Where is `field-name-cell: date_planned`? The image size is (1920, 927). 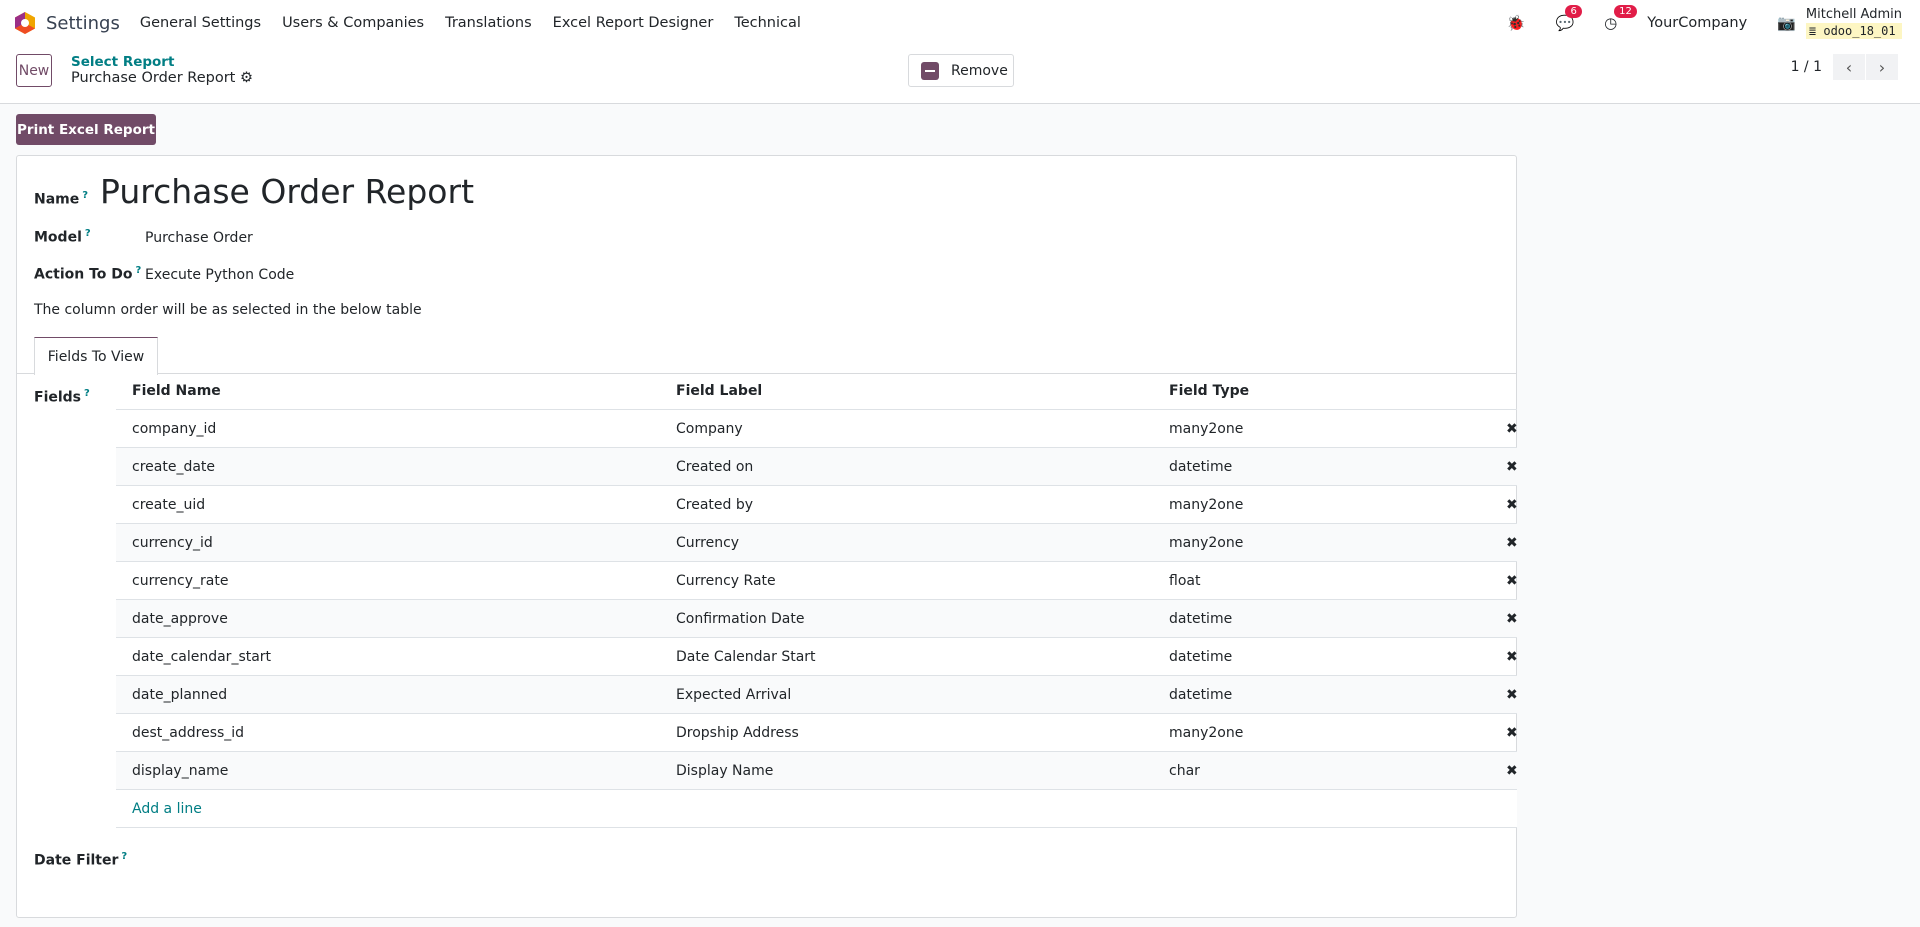
field-name-cell: date_planned is located at coordinates (180, 695).